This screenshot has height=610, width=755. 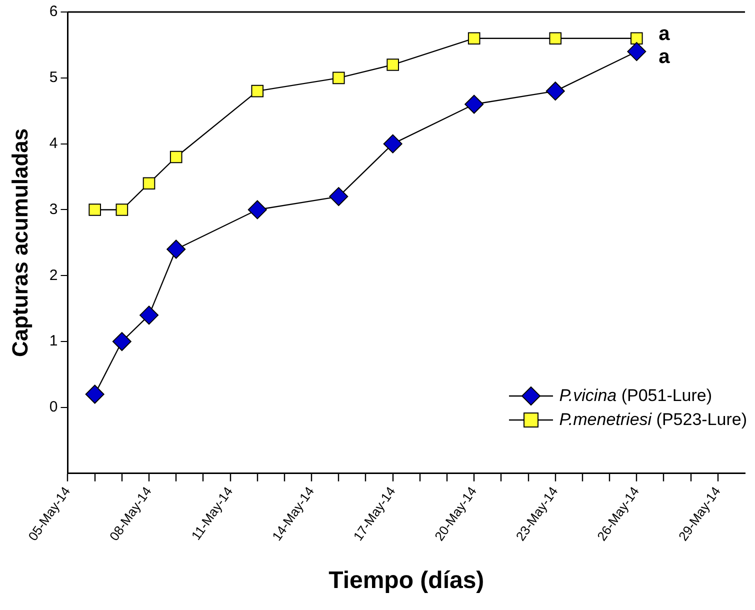 I want to click on y-tick-label: 4, so click(x=53, y=143).